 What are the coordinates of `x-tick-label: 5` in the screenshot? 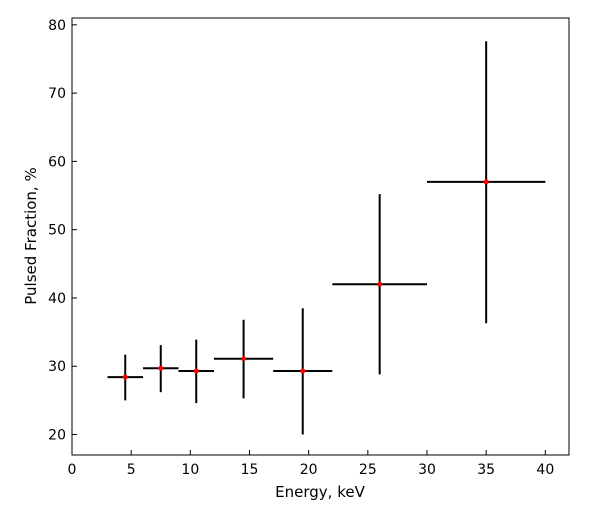 It's located at (131, 470).